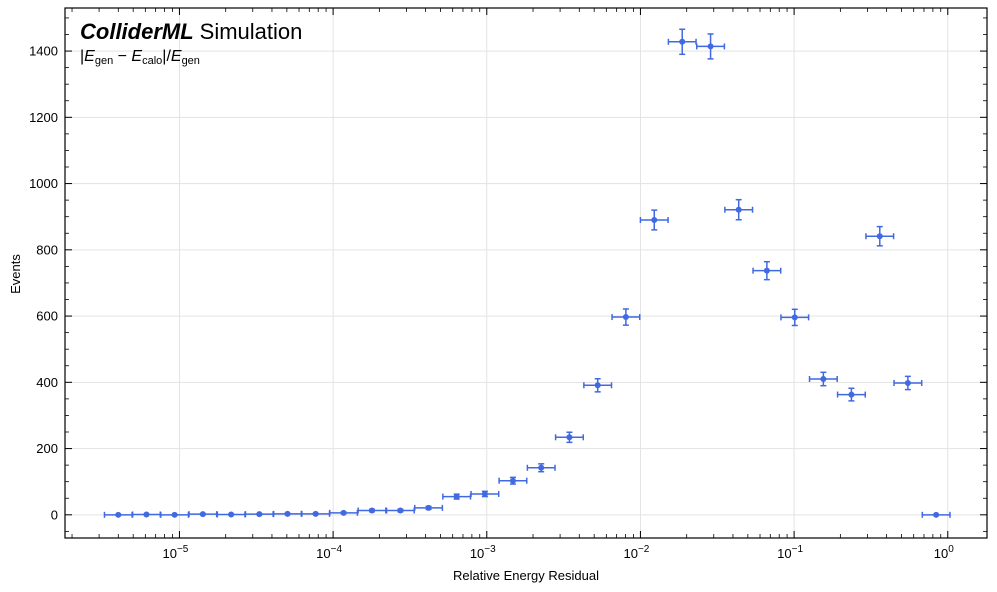 The image size is (997, 592). Describe the element at coordinates (251, 31) in the screenshot. I see `brand-subtitle: Simulation` at that location.